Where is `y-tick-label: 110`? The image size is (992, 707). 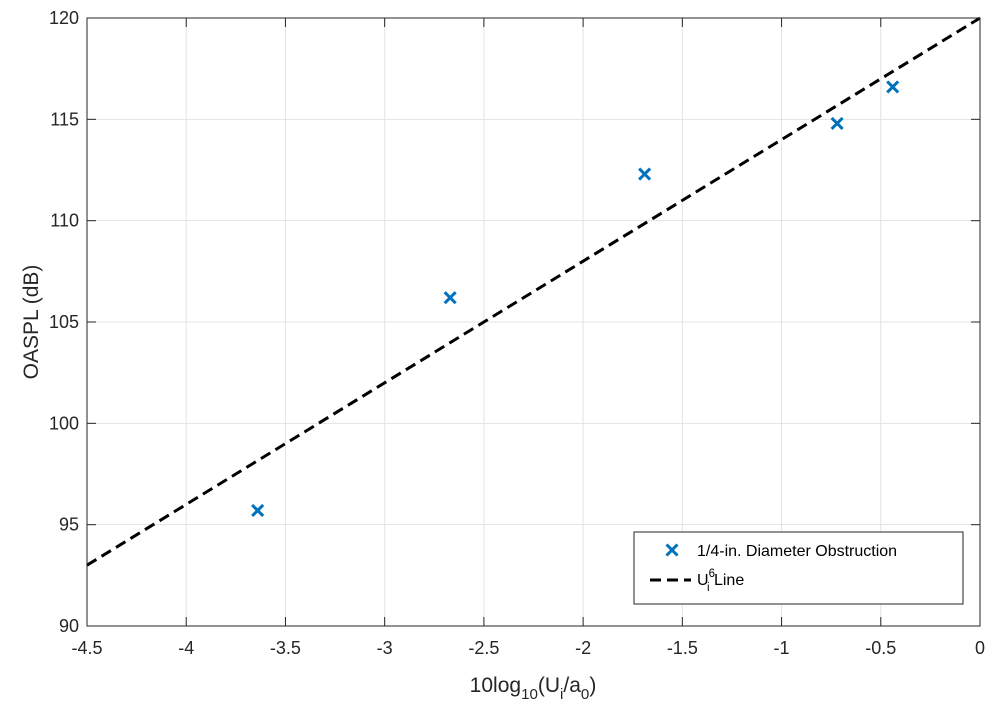
y-tick-label: 110 is located at coordinates (64, 221).